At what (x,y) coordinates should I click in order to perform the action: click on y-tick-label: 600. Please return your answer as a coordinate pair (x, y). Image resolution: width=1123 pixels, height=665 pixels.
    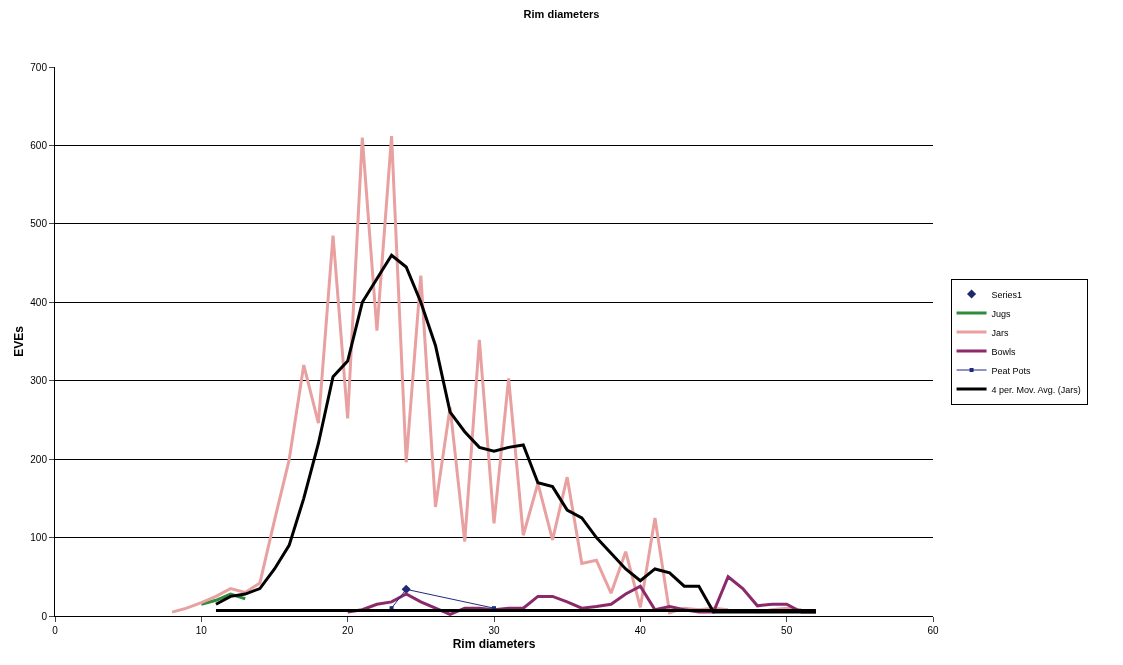
    Looking at the image, I should click on (39, 145).